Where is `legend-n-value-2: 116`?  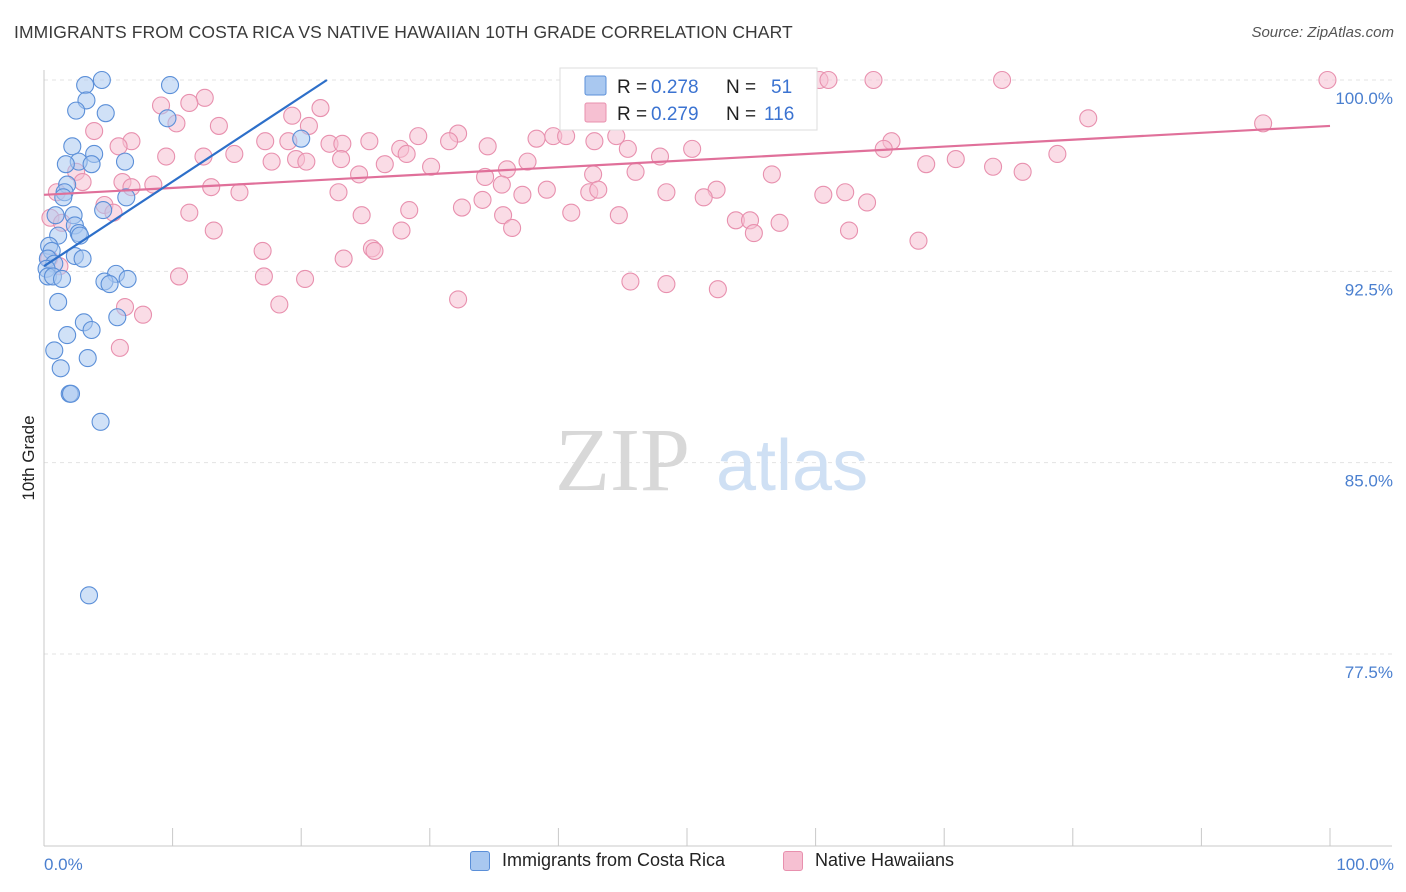 legend-n-value-2: 116 is located at coordinates (779, 114).